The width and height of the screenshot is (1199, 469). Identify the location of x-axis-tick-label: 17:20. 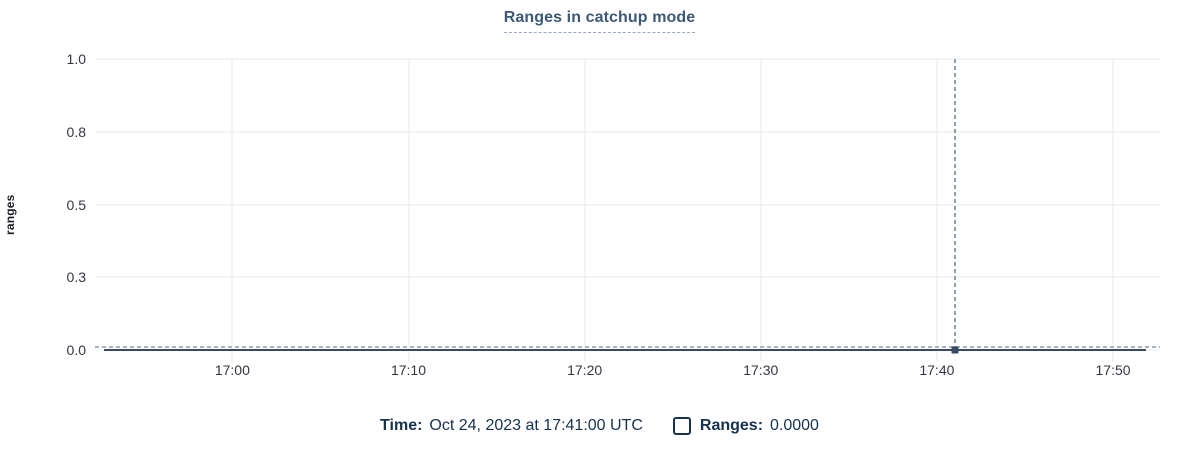
(585, 370).